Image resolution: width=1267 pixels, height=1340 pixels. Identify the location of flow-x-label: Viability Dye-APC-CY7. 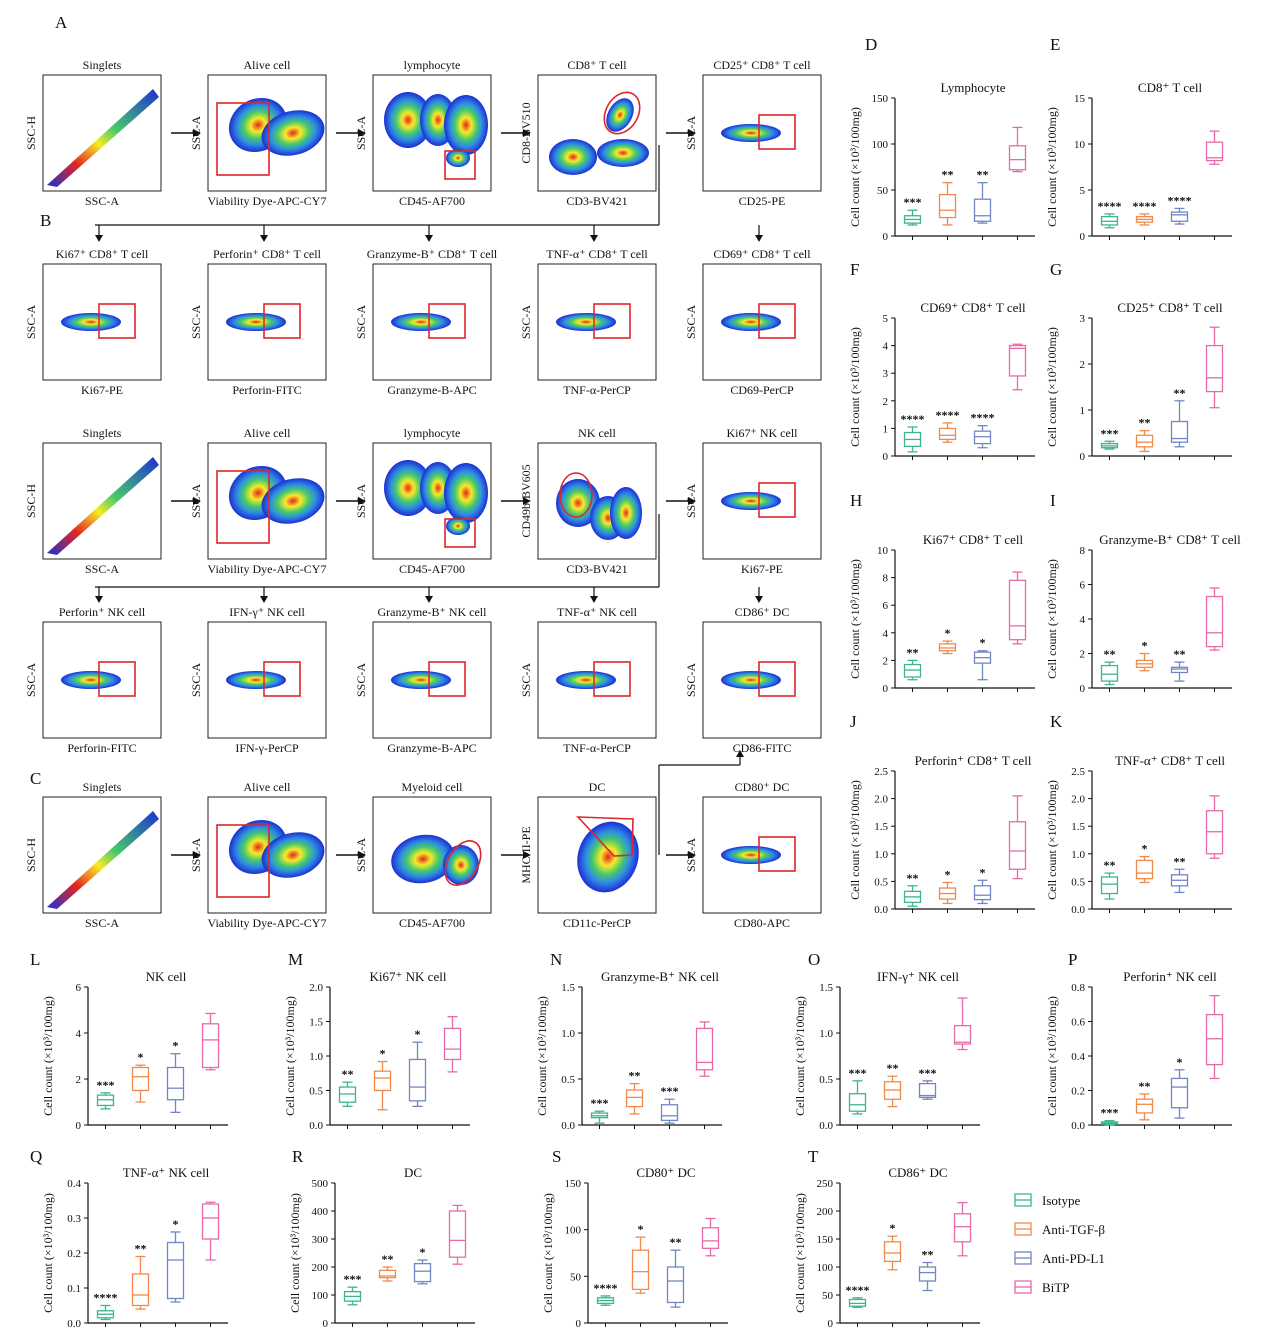
(267, 923).